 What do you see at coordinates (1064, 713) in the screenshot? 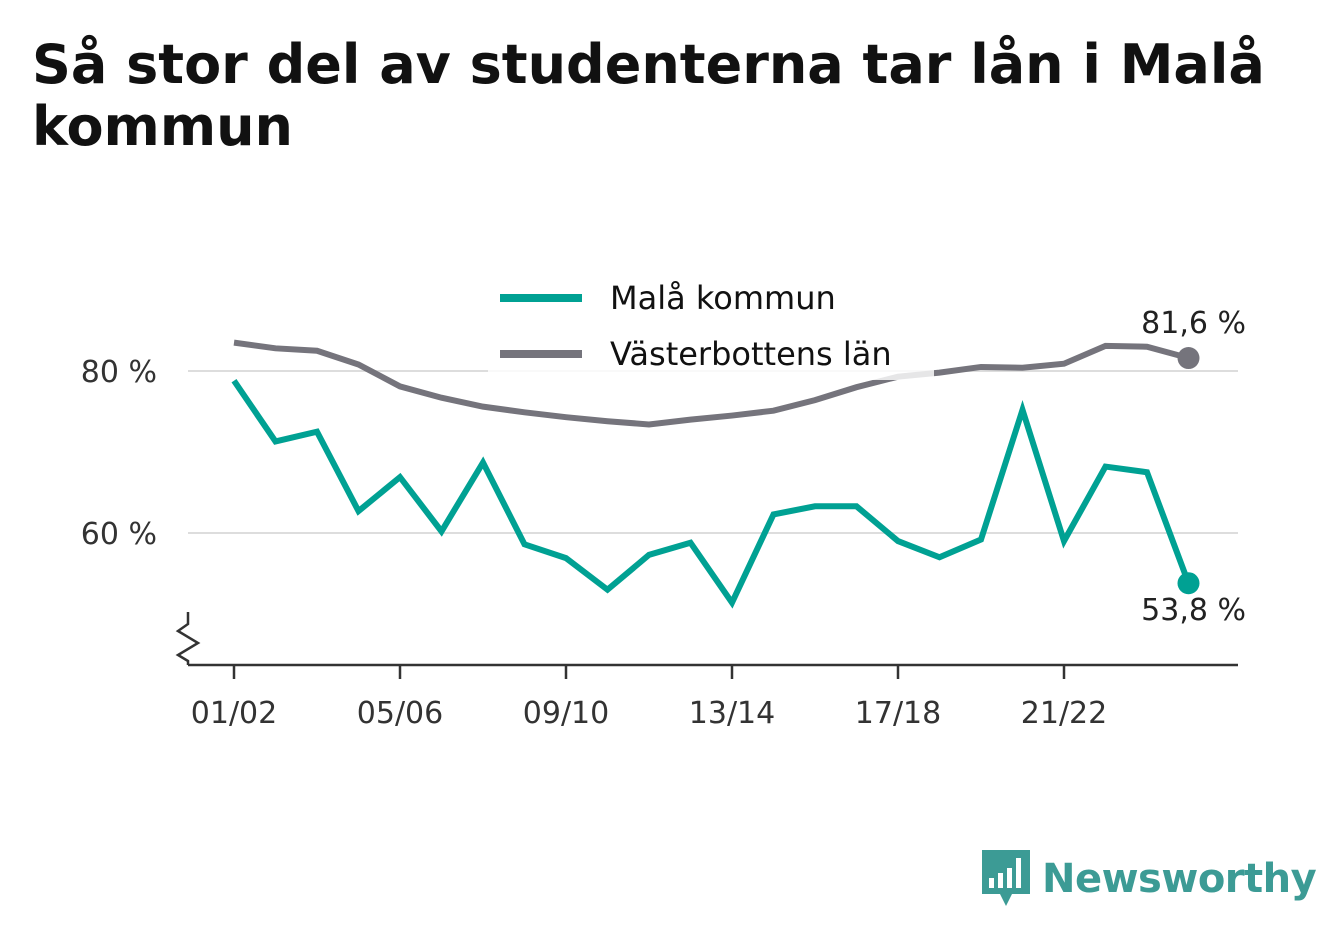
I see `x-tick-label: 21/22` at bounding box center [1064, 713].